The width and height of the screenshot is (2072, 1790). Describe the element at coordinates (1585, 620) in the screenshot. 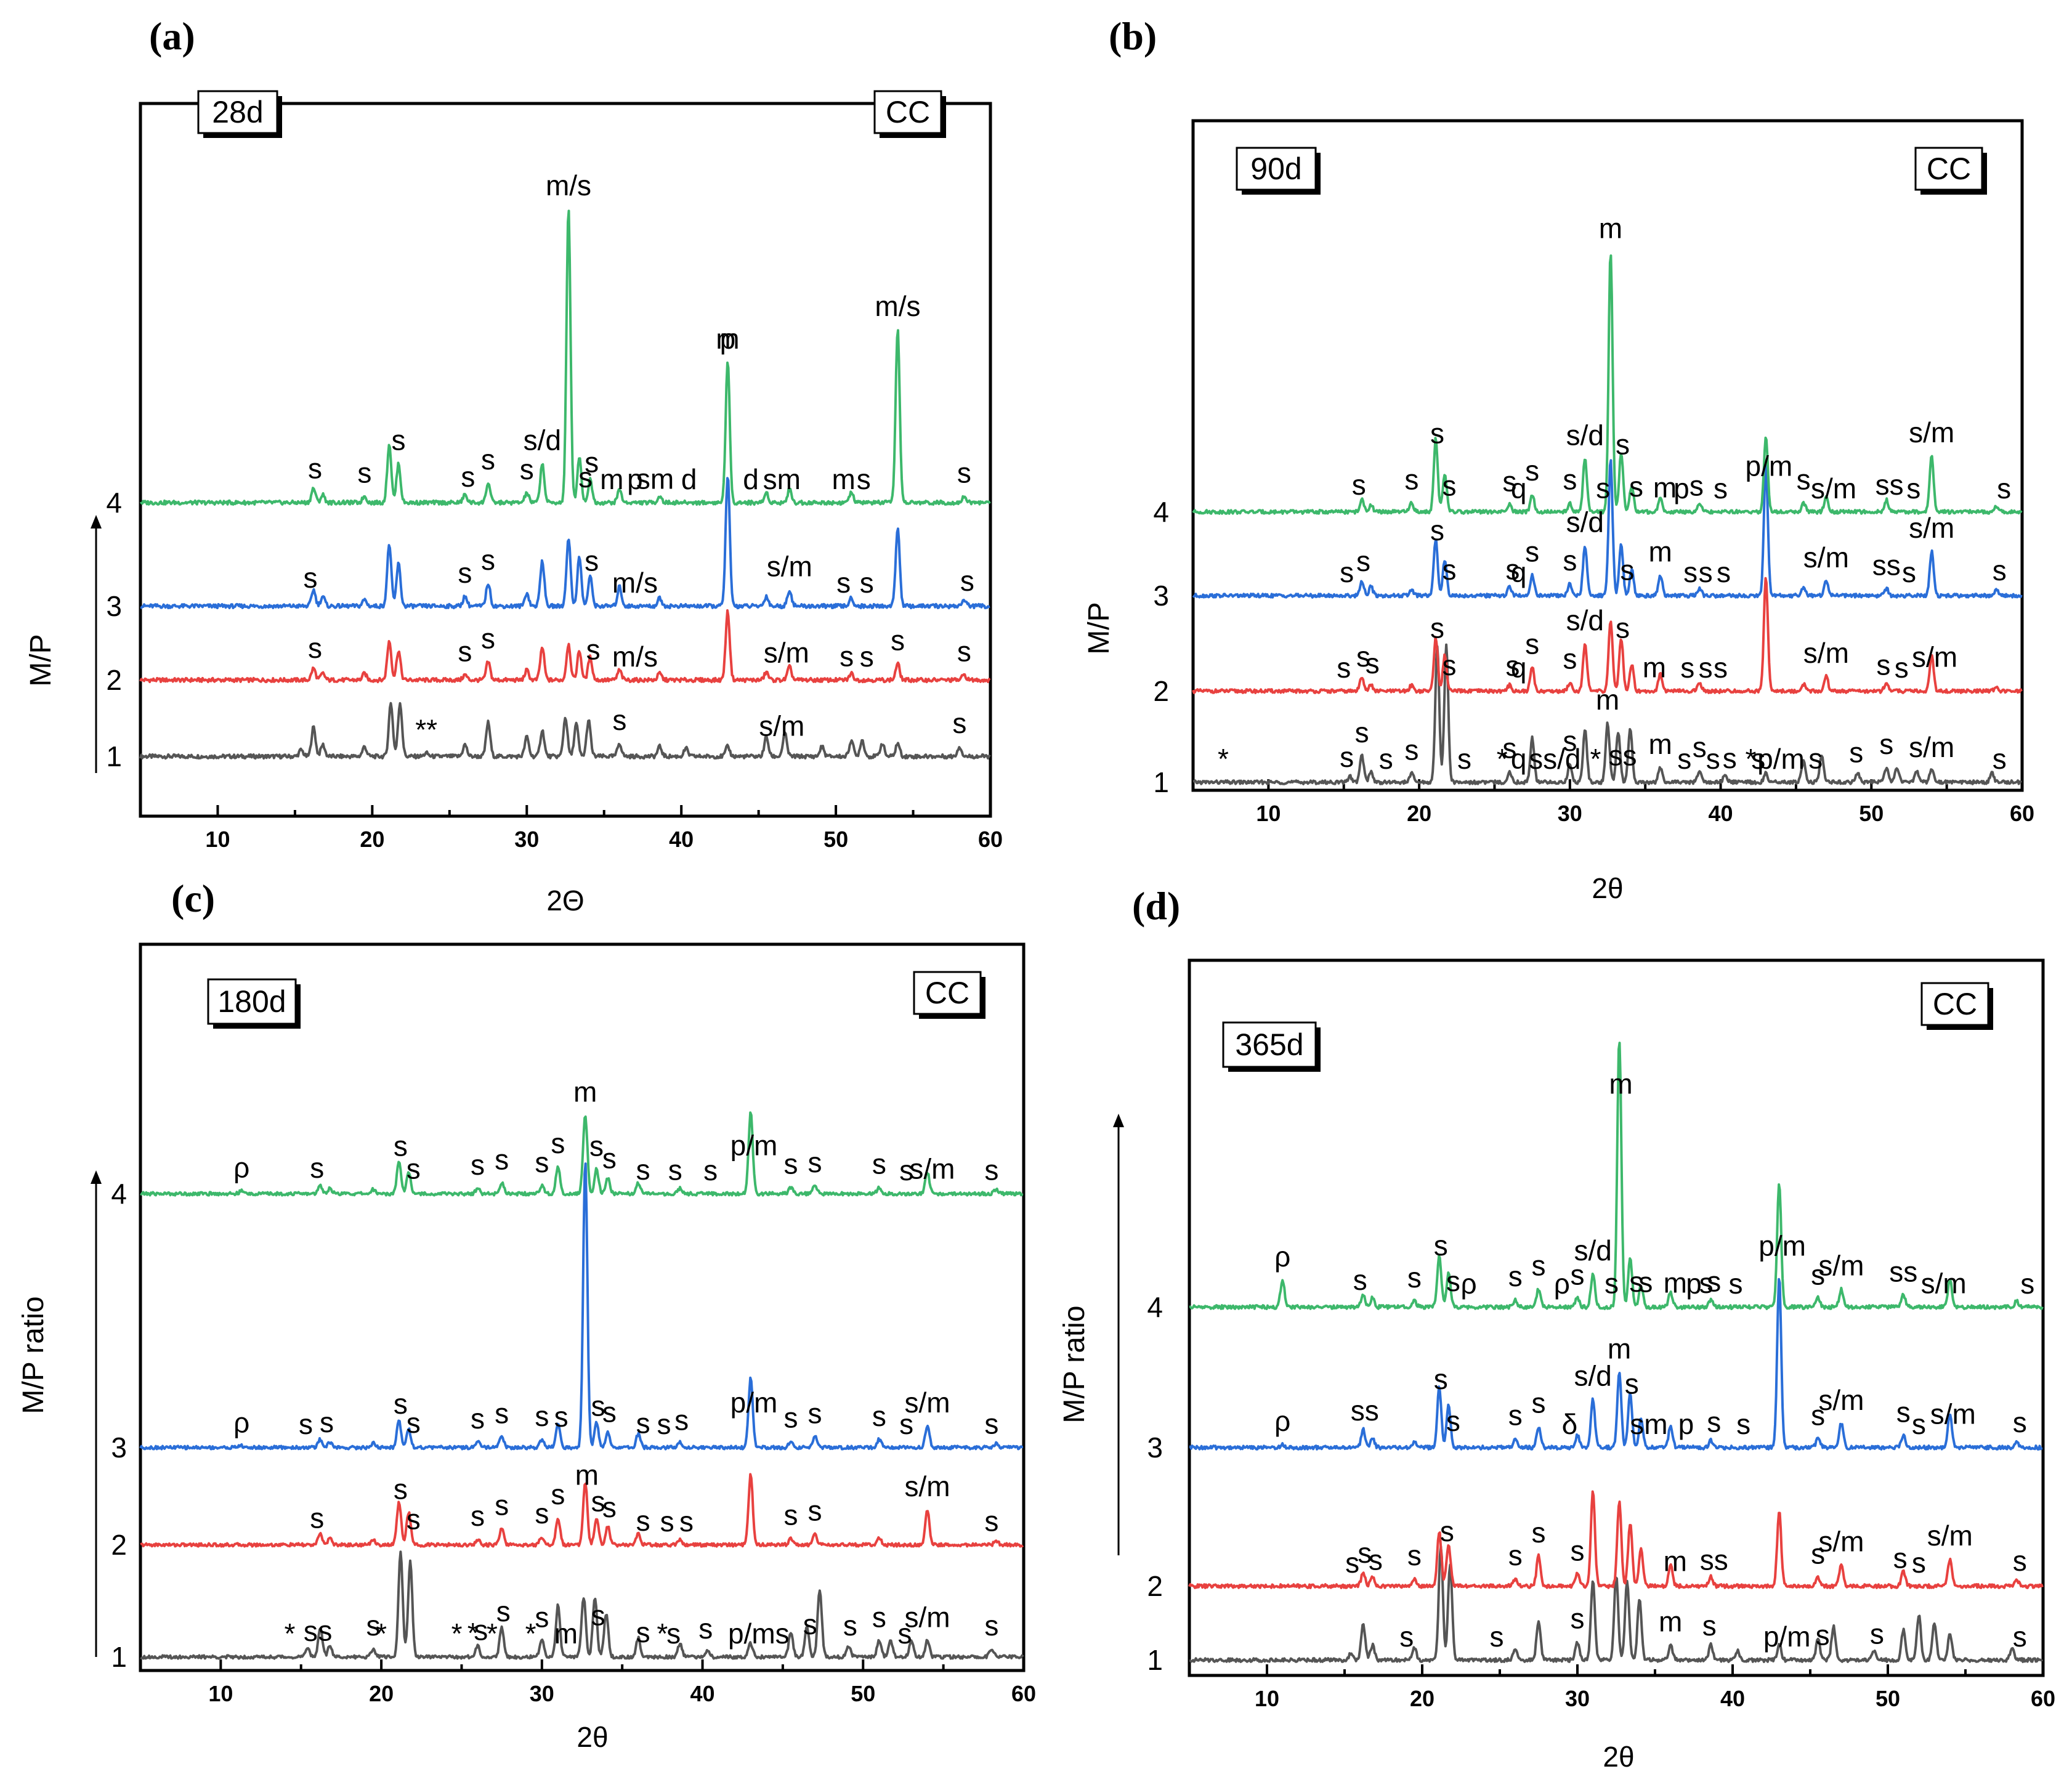

I see `peak-label: s/d` at that location.